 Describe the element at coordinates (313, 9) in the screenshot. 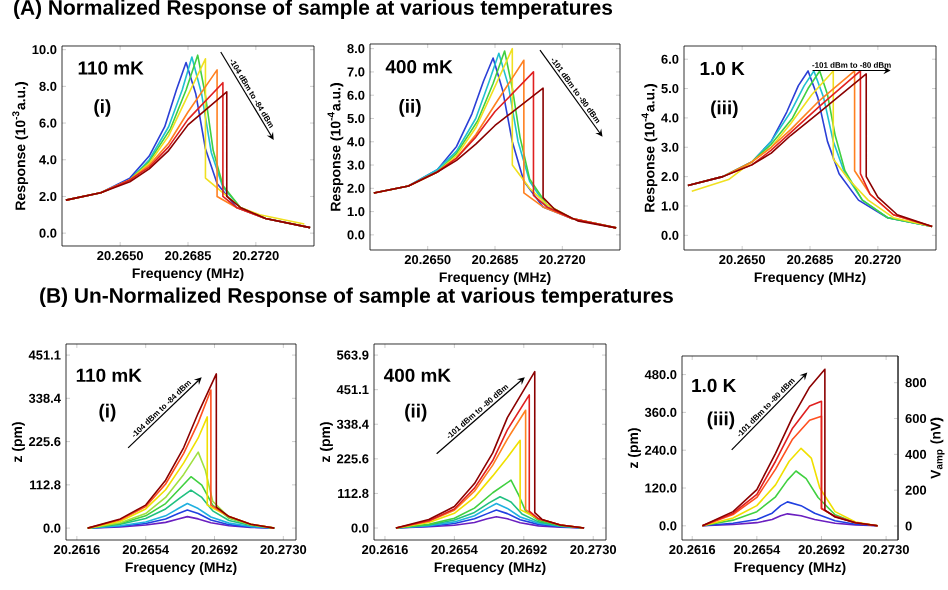

I see `chart-title: (A) Normalized Response of sample at various temperatures` at that location.